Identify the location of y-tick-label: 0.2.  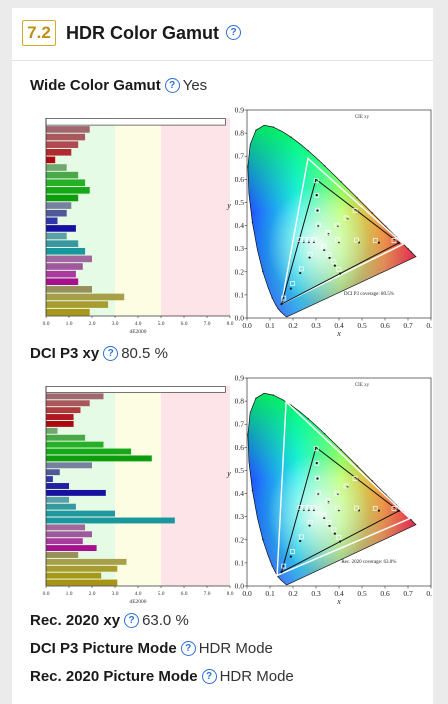
(240, 539).